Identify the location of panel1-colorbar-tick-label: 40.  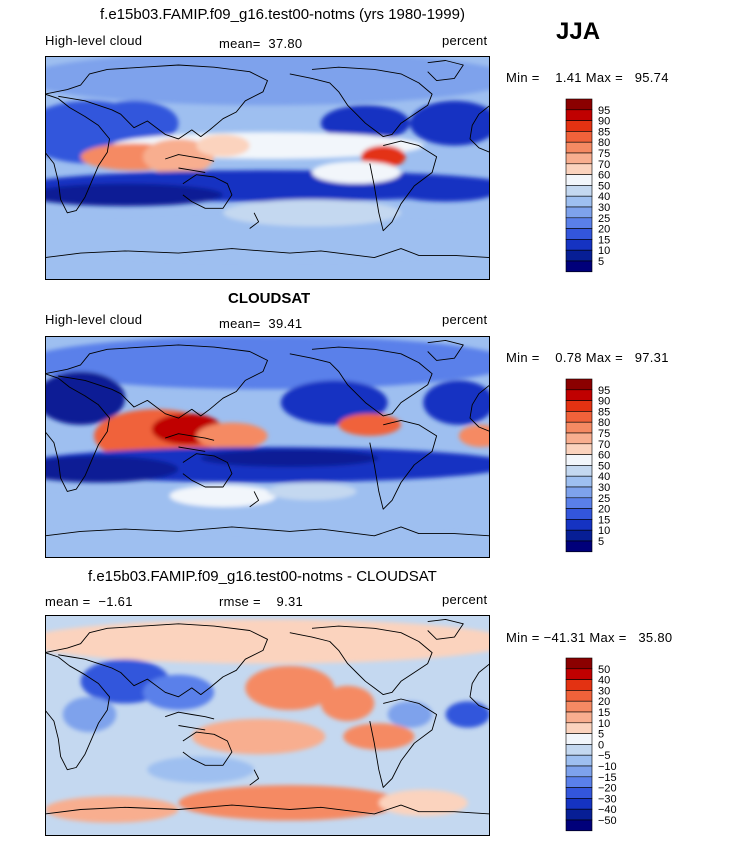
(604, 197).